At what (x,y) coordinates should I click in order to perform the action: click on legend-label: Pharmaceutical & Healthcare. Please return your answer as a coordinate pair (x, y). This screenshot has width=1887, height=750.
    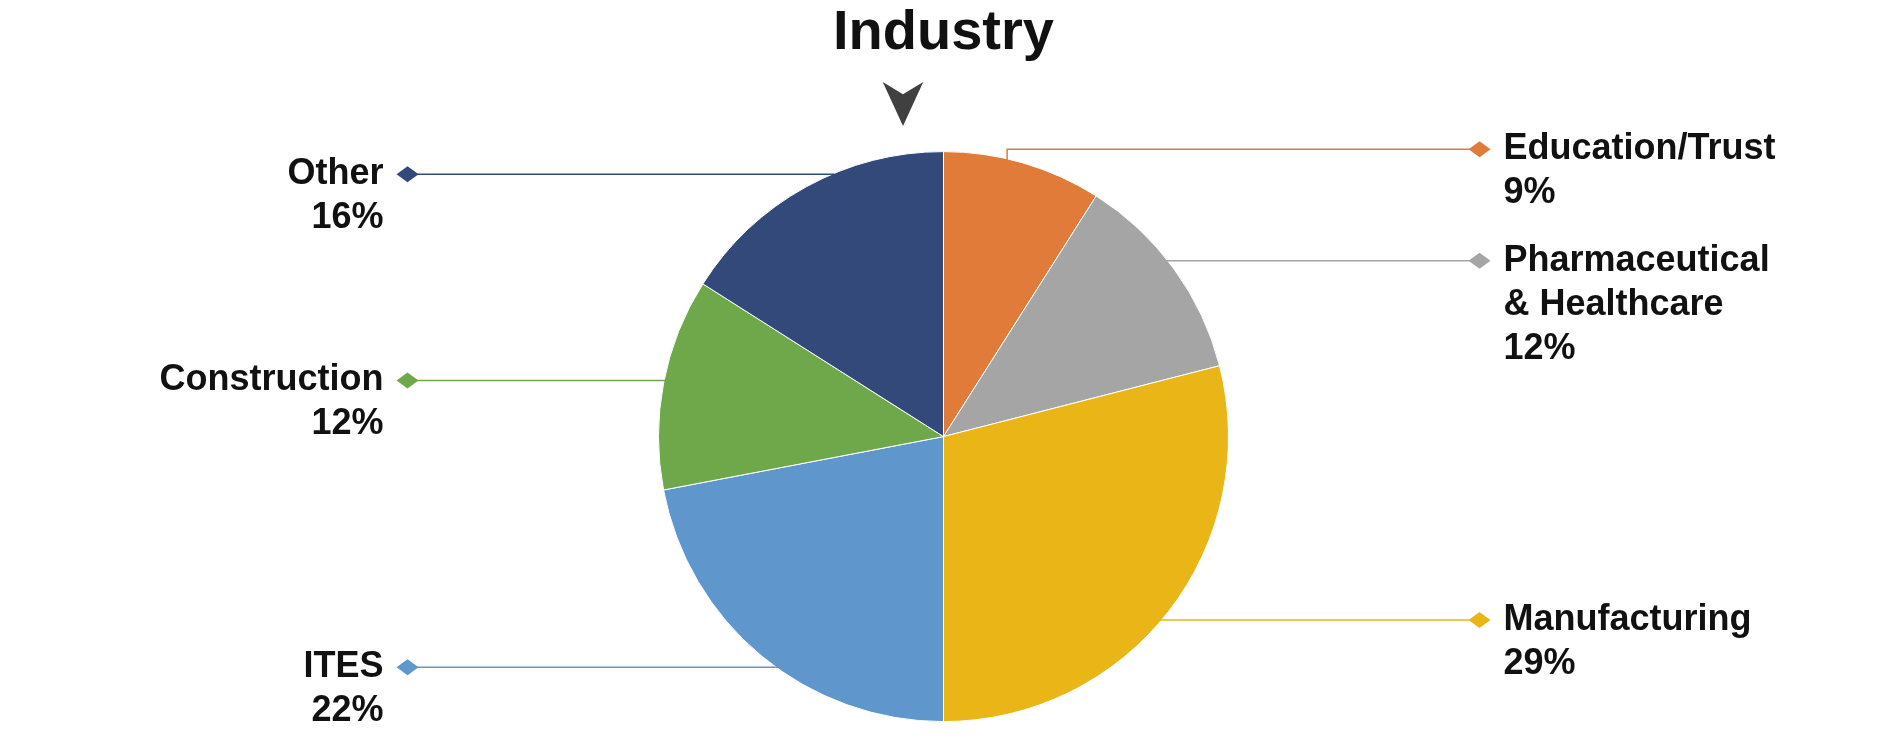
    Looking at the image, I should click on (1636, 280).